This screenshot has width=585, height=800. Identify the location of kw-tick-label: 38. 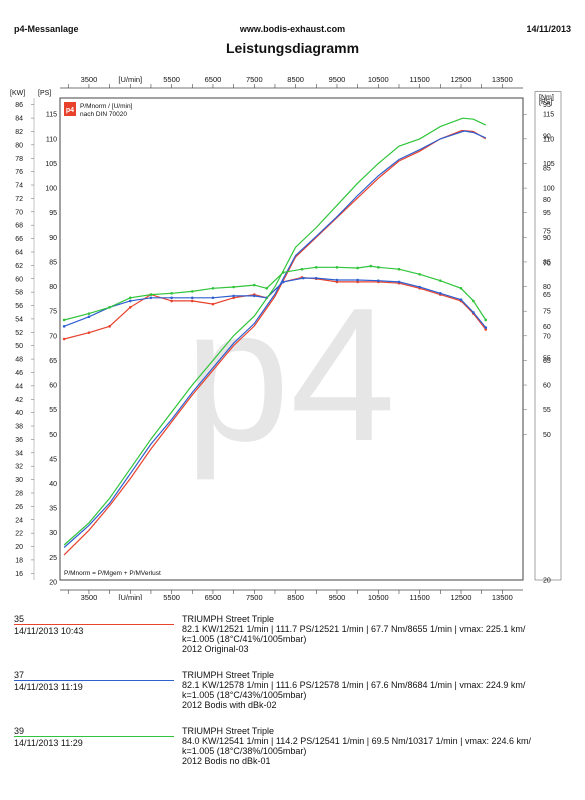
(19, 427).